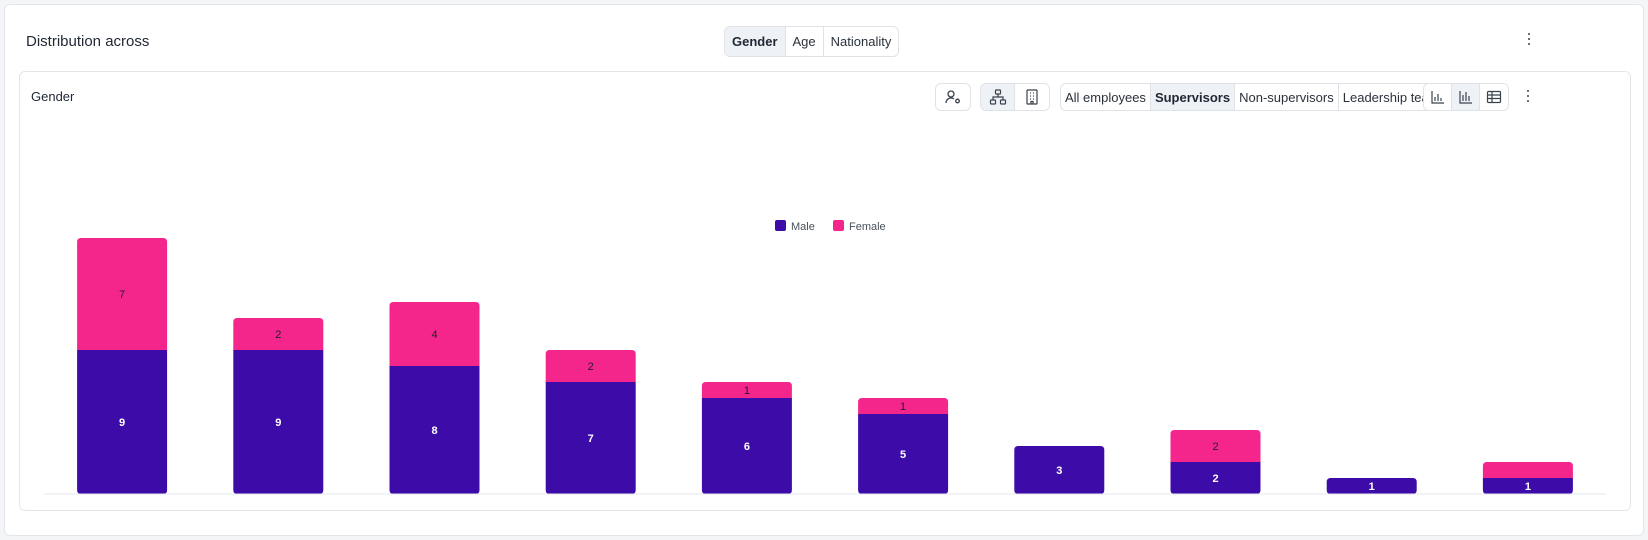 This screenshot has height=540, width=1648. I want to click on grouping-toggle, so click(1015, 97).